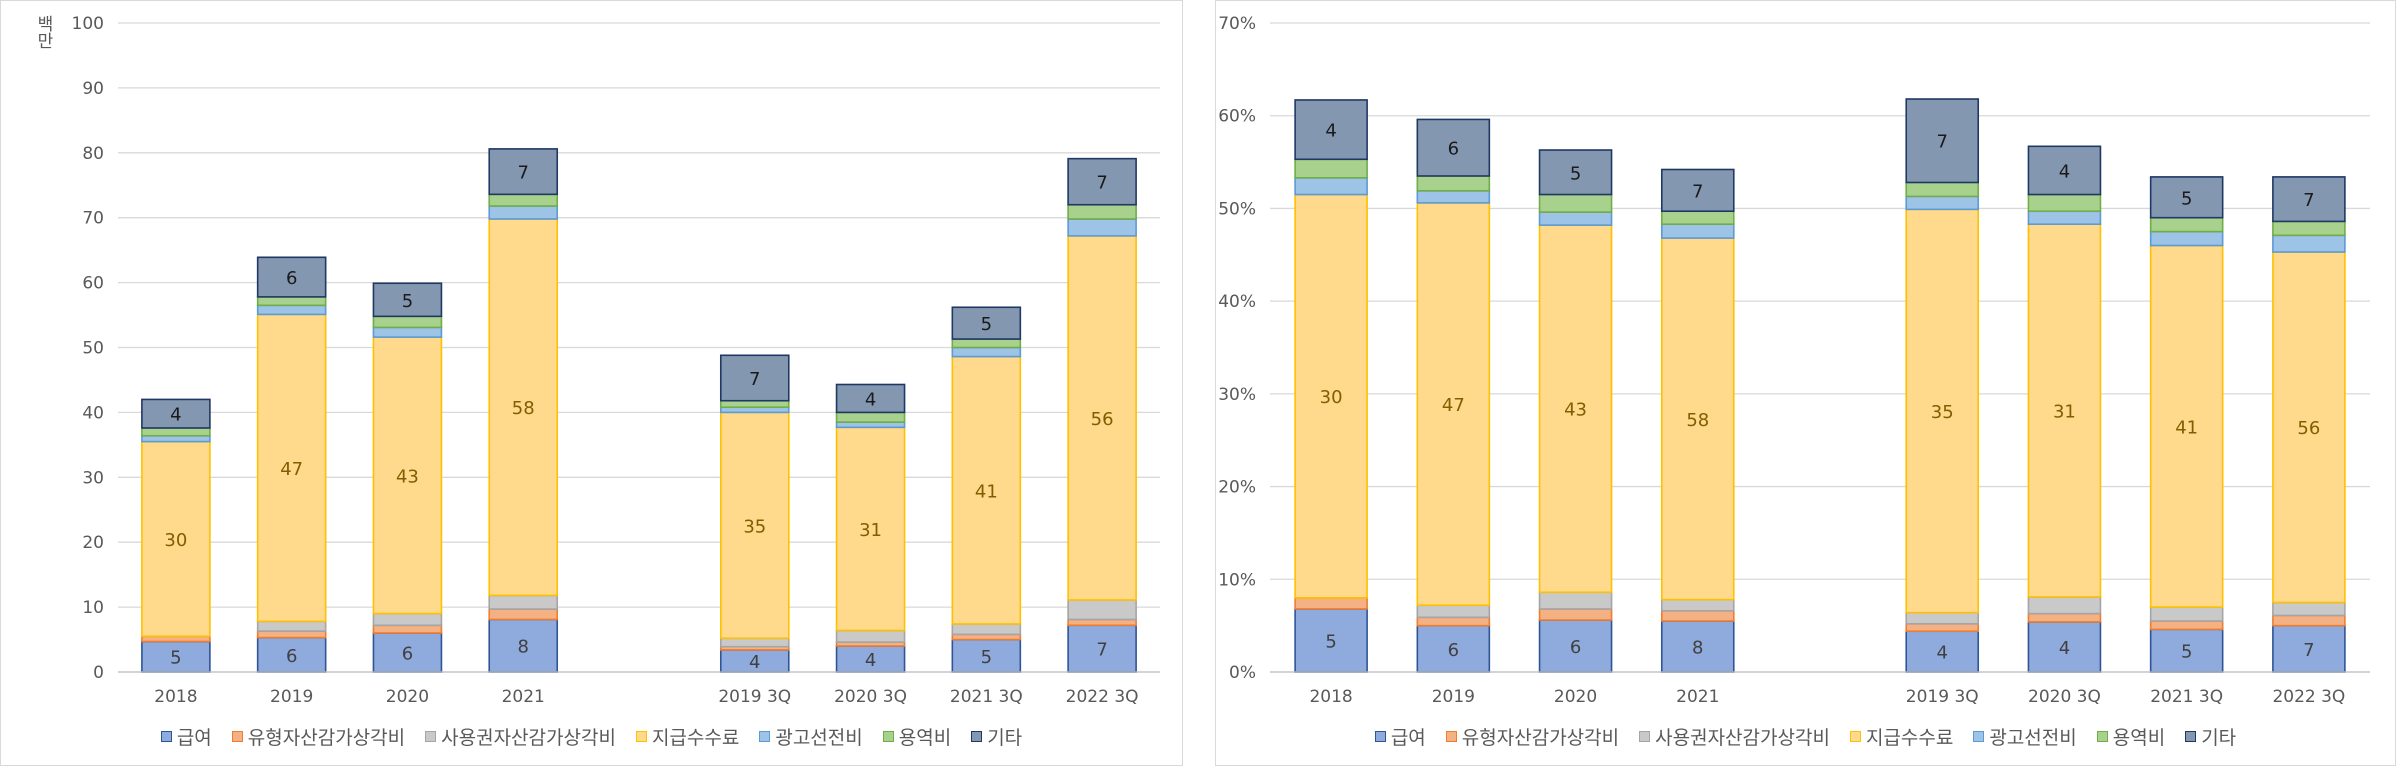  I want to click on legend-item: 기타, so click(2210, 736).